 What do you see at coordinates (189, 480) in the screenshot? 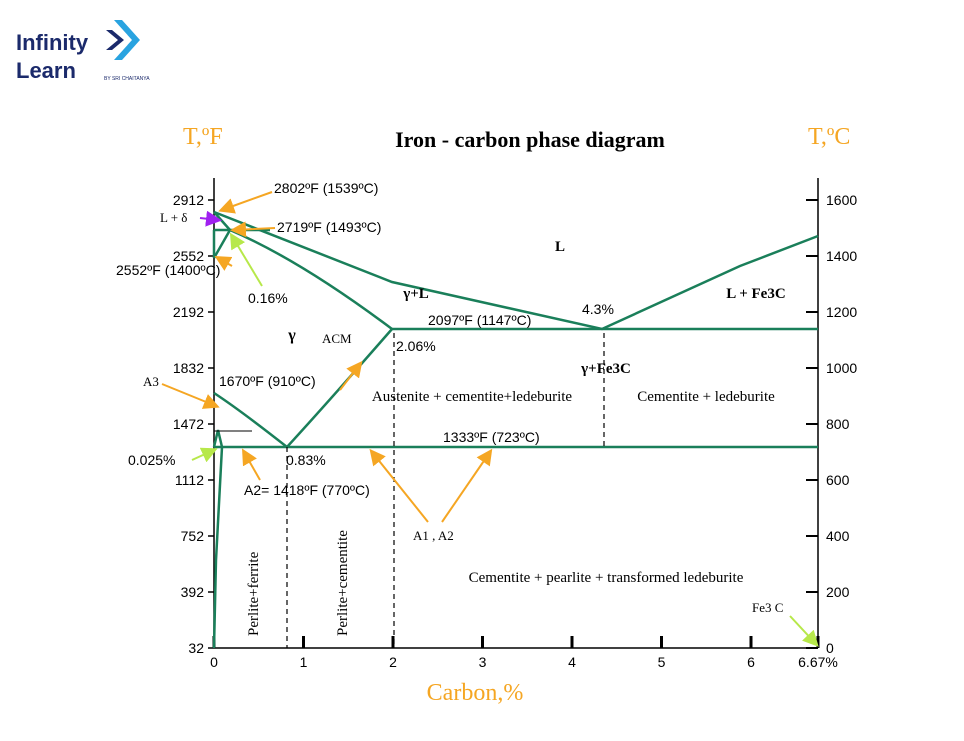
I see `left-tick-label: 1112` at bounding box center [189, 480].